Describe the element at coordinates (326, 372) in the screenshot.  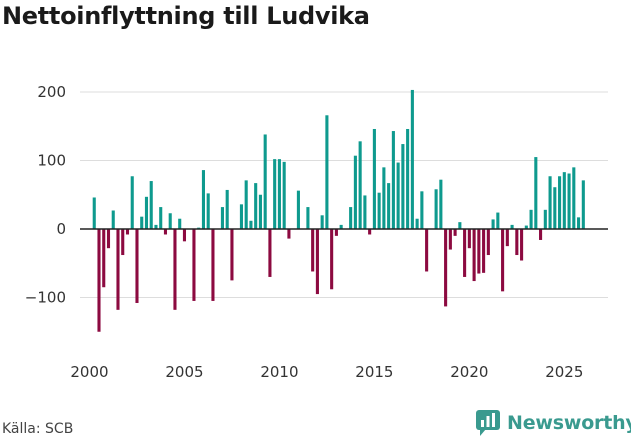
I see `x-axis-ticks: 2000 2005 2010 2015 2020 2025` at that location.